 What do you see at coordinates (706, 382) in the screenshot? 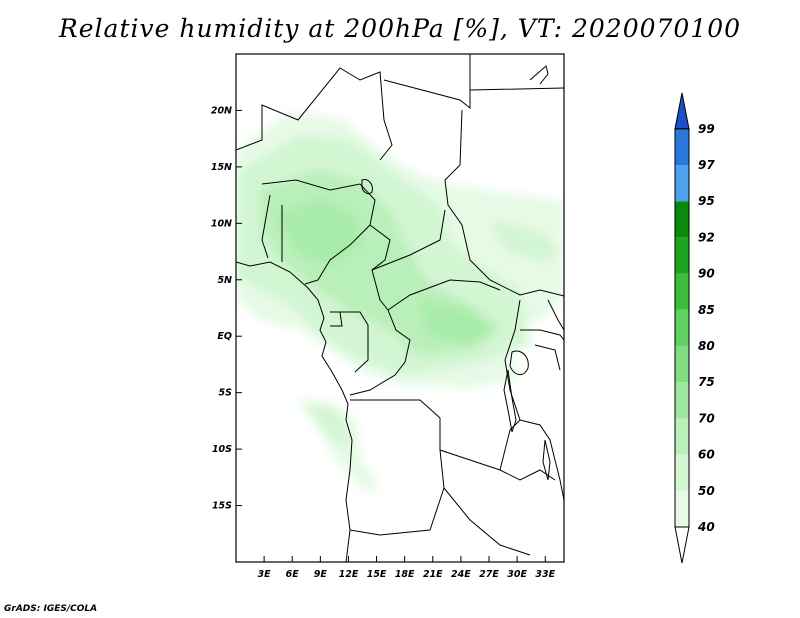
I see `colorbar-level-label: 75` at bounding box center [706, 382].